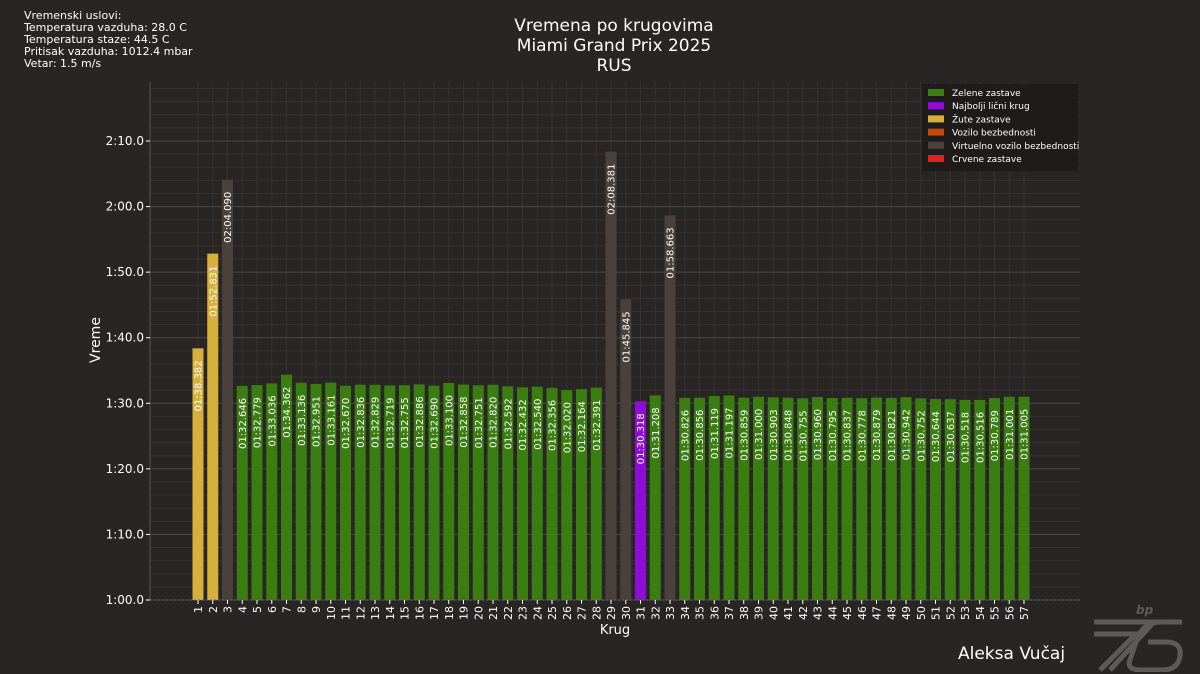  What do you see at coordinates (582, 426) in the screenshot?
I see `lap-time-label: 01:32.164` at bounding box center [582, 426].